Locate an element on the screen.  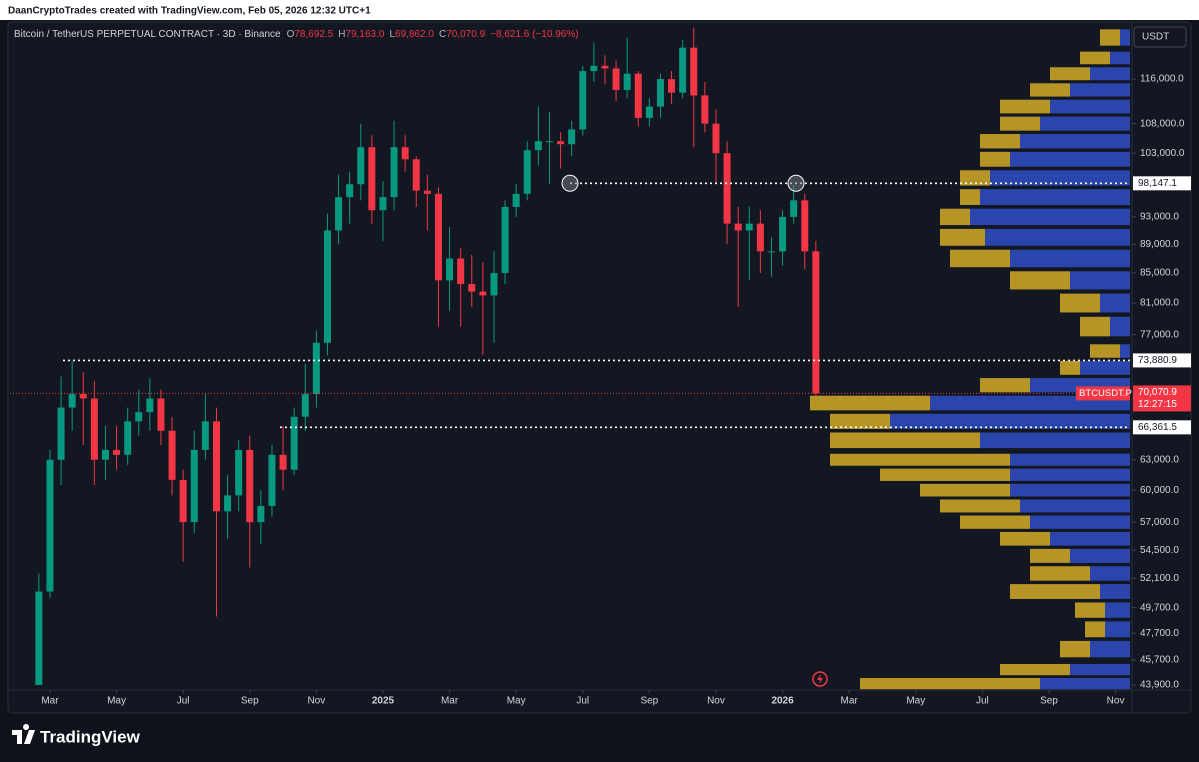
x-tick-label: May is located at coordinates (516, 701).